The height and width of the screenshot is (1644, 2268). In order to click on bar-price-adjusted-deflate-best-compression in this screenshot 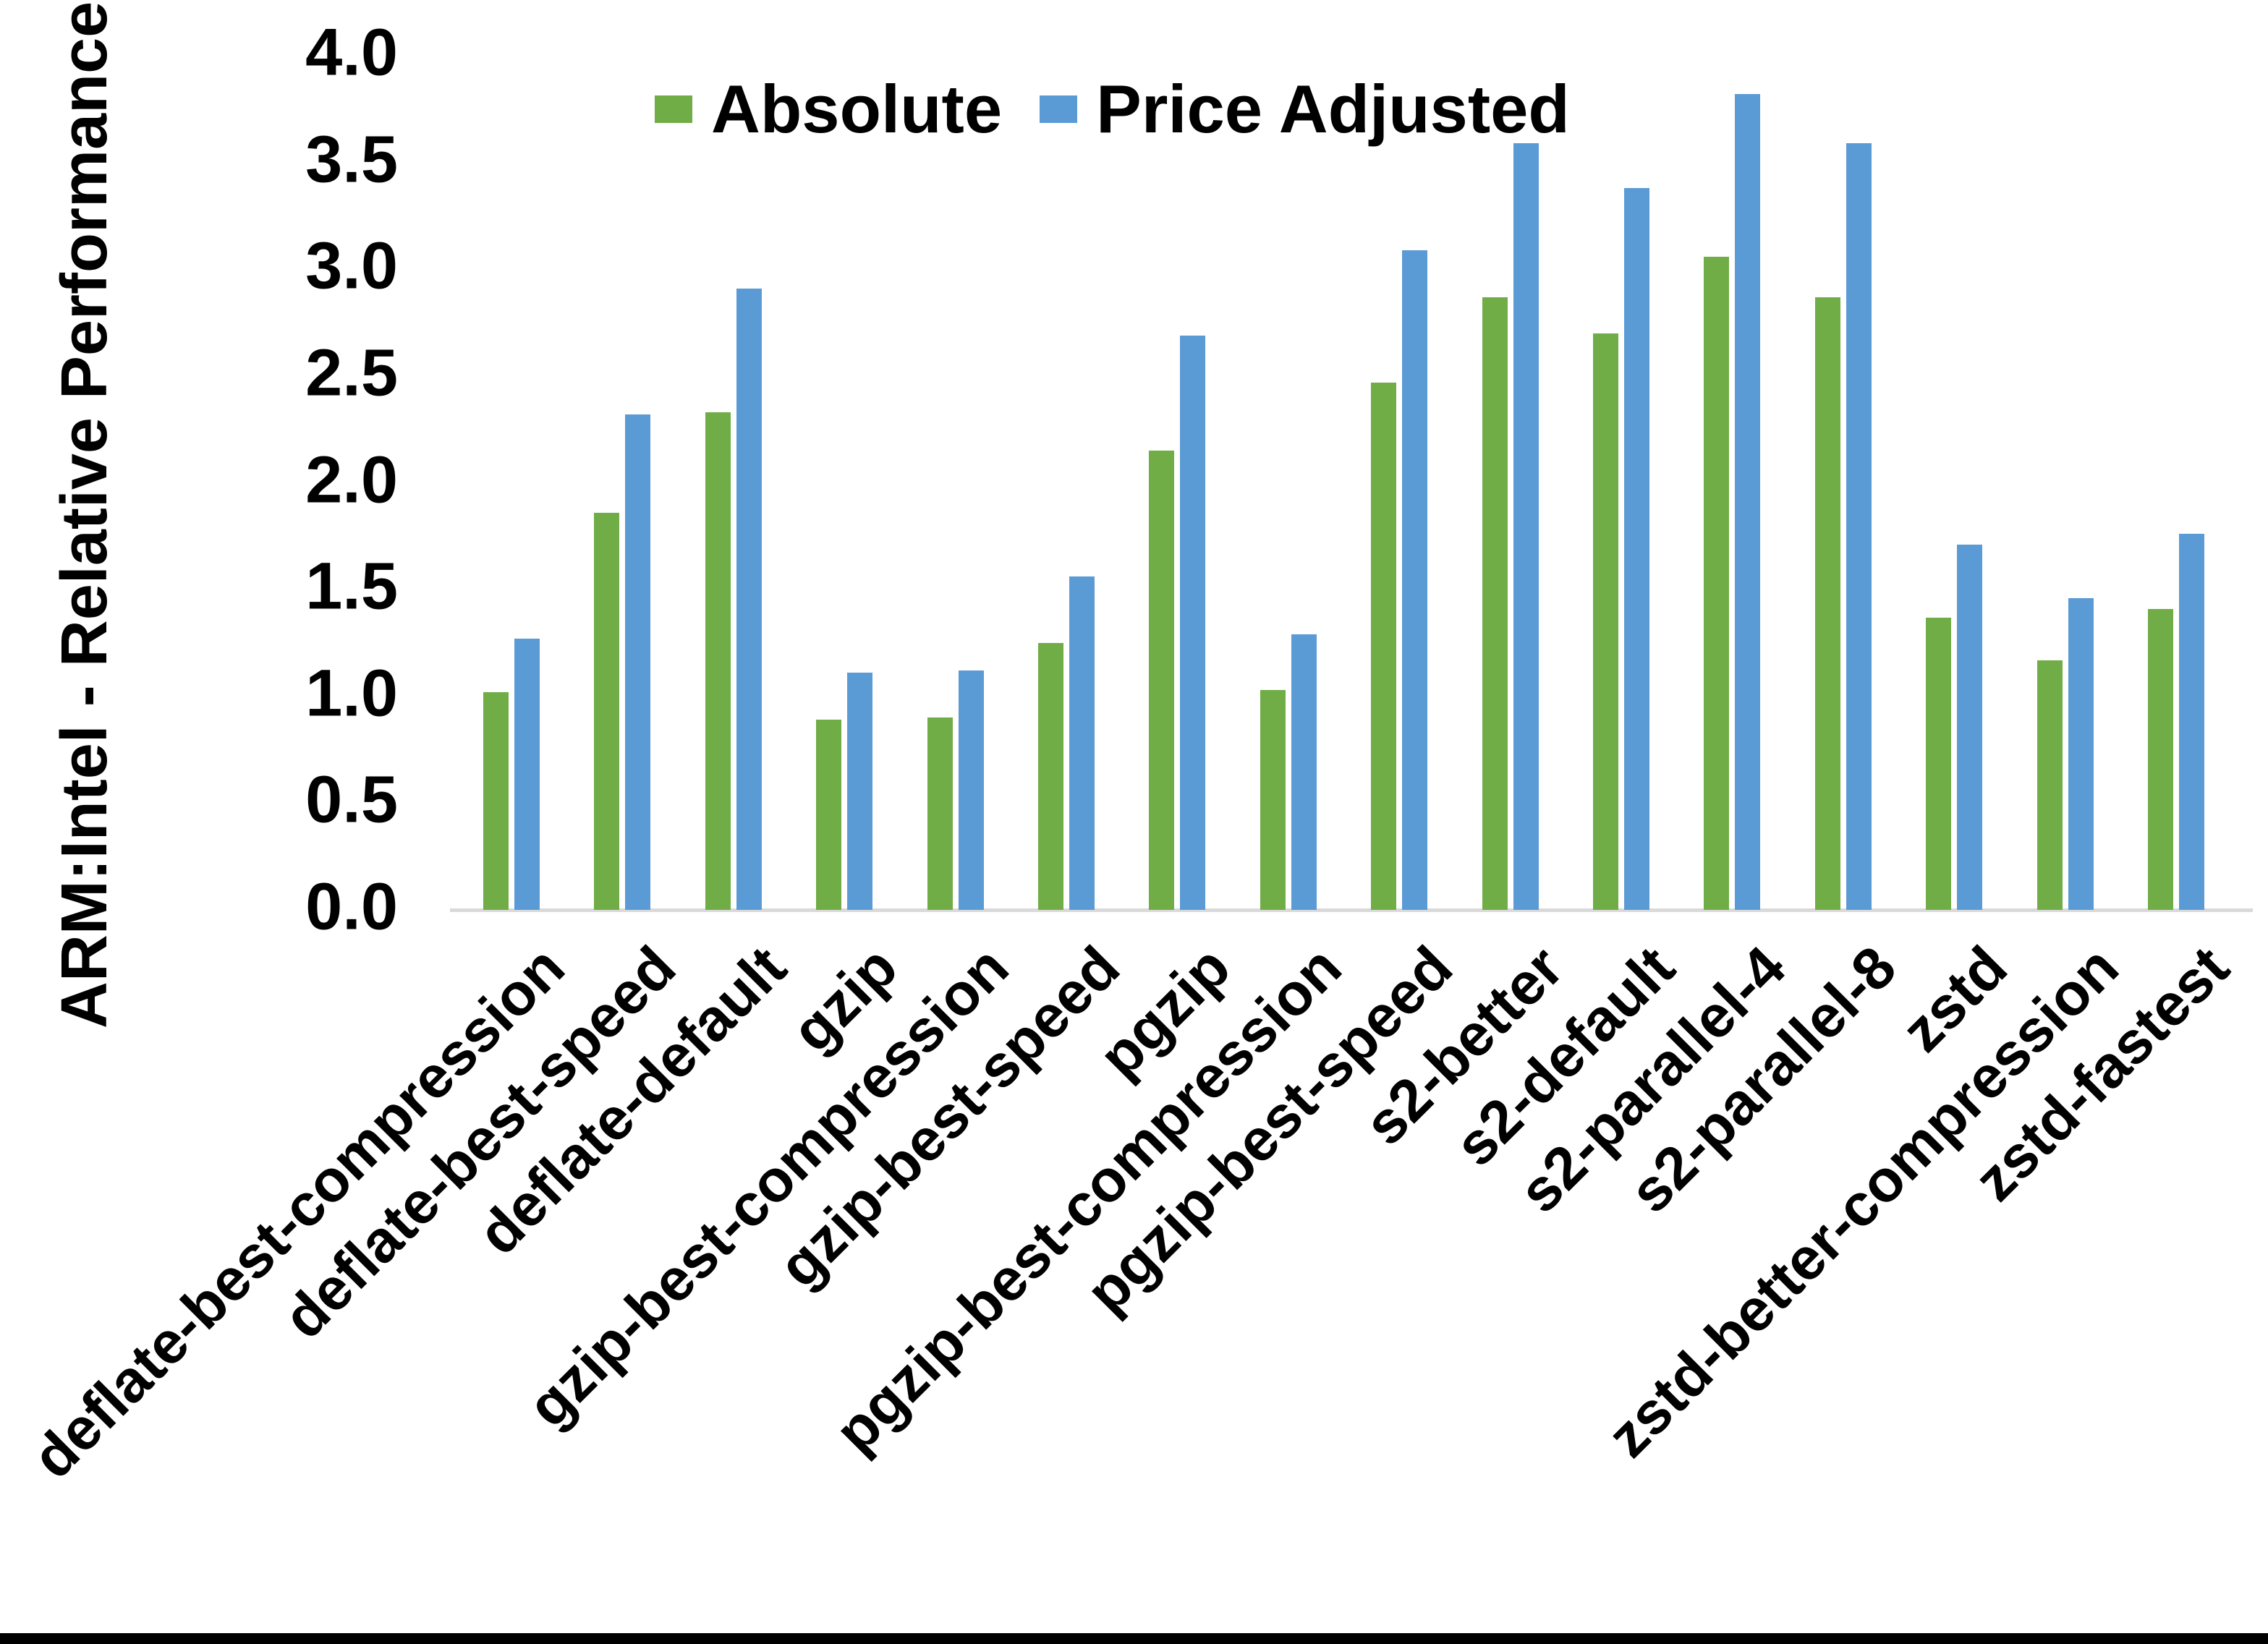, I will do `click(527, 774)`.